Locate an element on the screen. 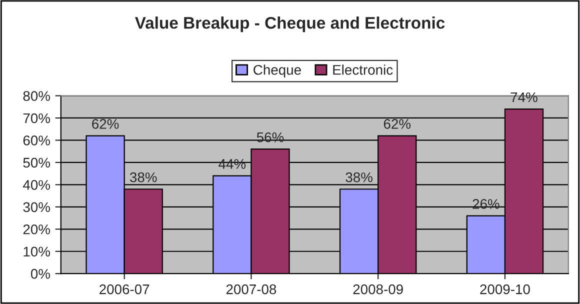 The width and height of the screenshot is (580, 304). x-tick-label: 2008-09 is located at coordinates (378, 289).